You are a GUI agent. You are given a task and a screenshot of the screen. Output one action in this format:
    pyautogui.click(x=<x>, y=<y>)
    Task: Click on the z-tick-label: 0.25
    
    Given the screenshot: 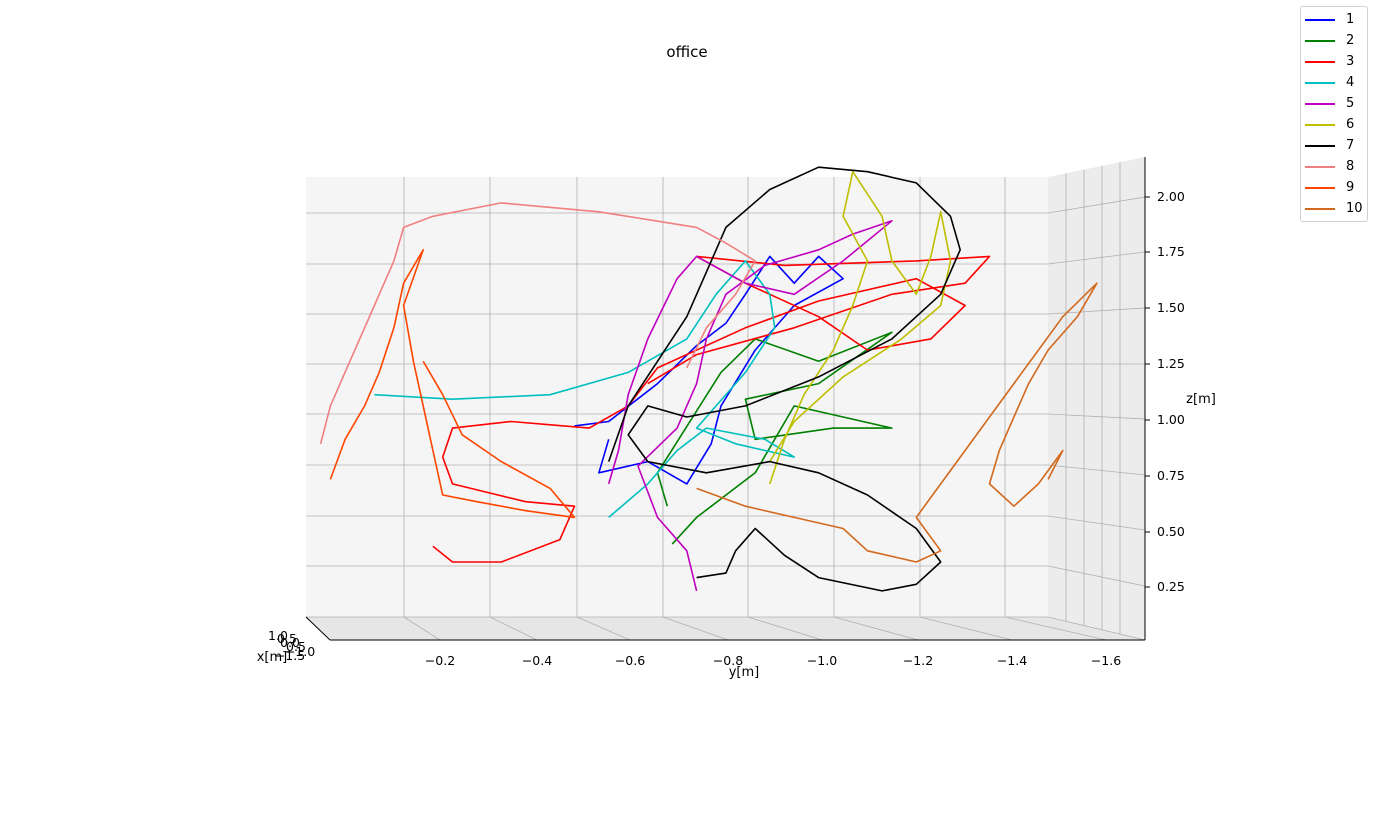 What is the action you would take?
    pyautogui.click(x=1171, y=586)
    